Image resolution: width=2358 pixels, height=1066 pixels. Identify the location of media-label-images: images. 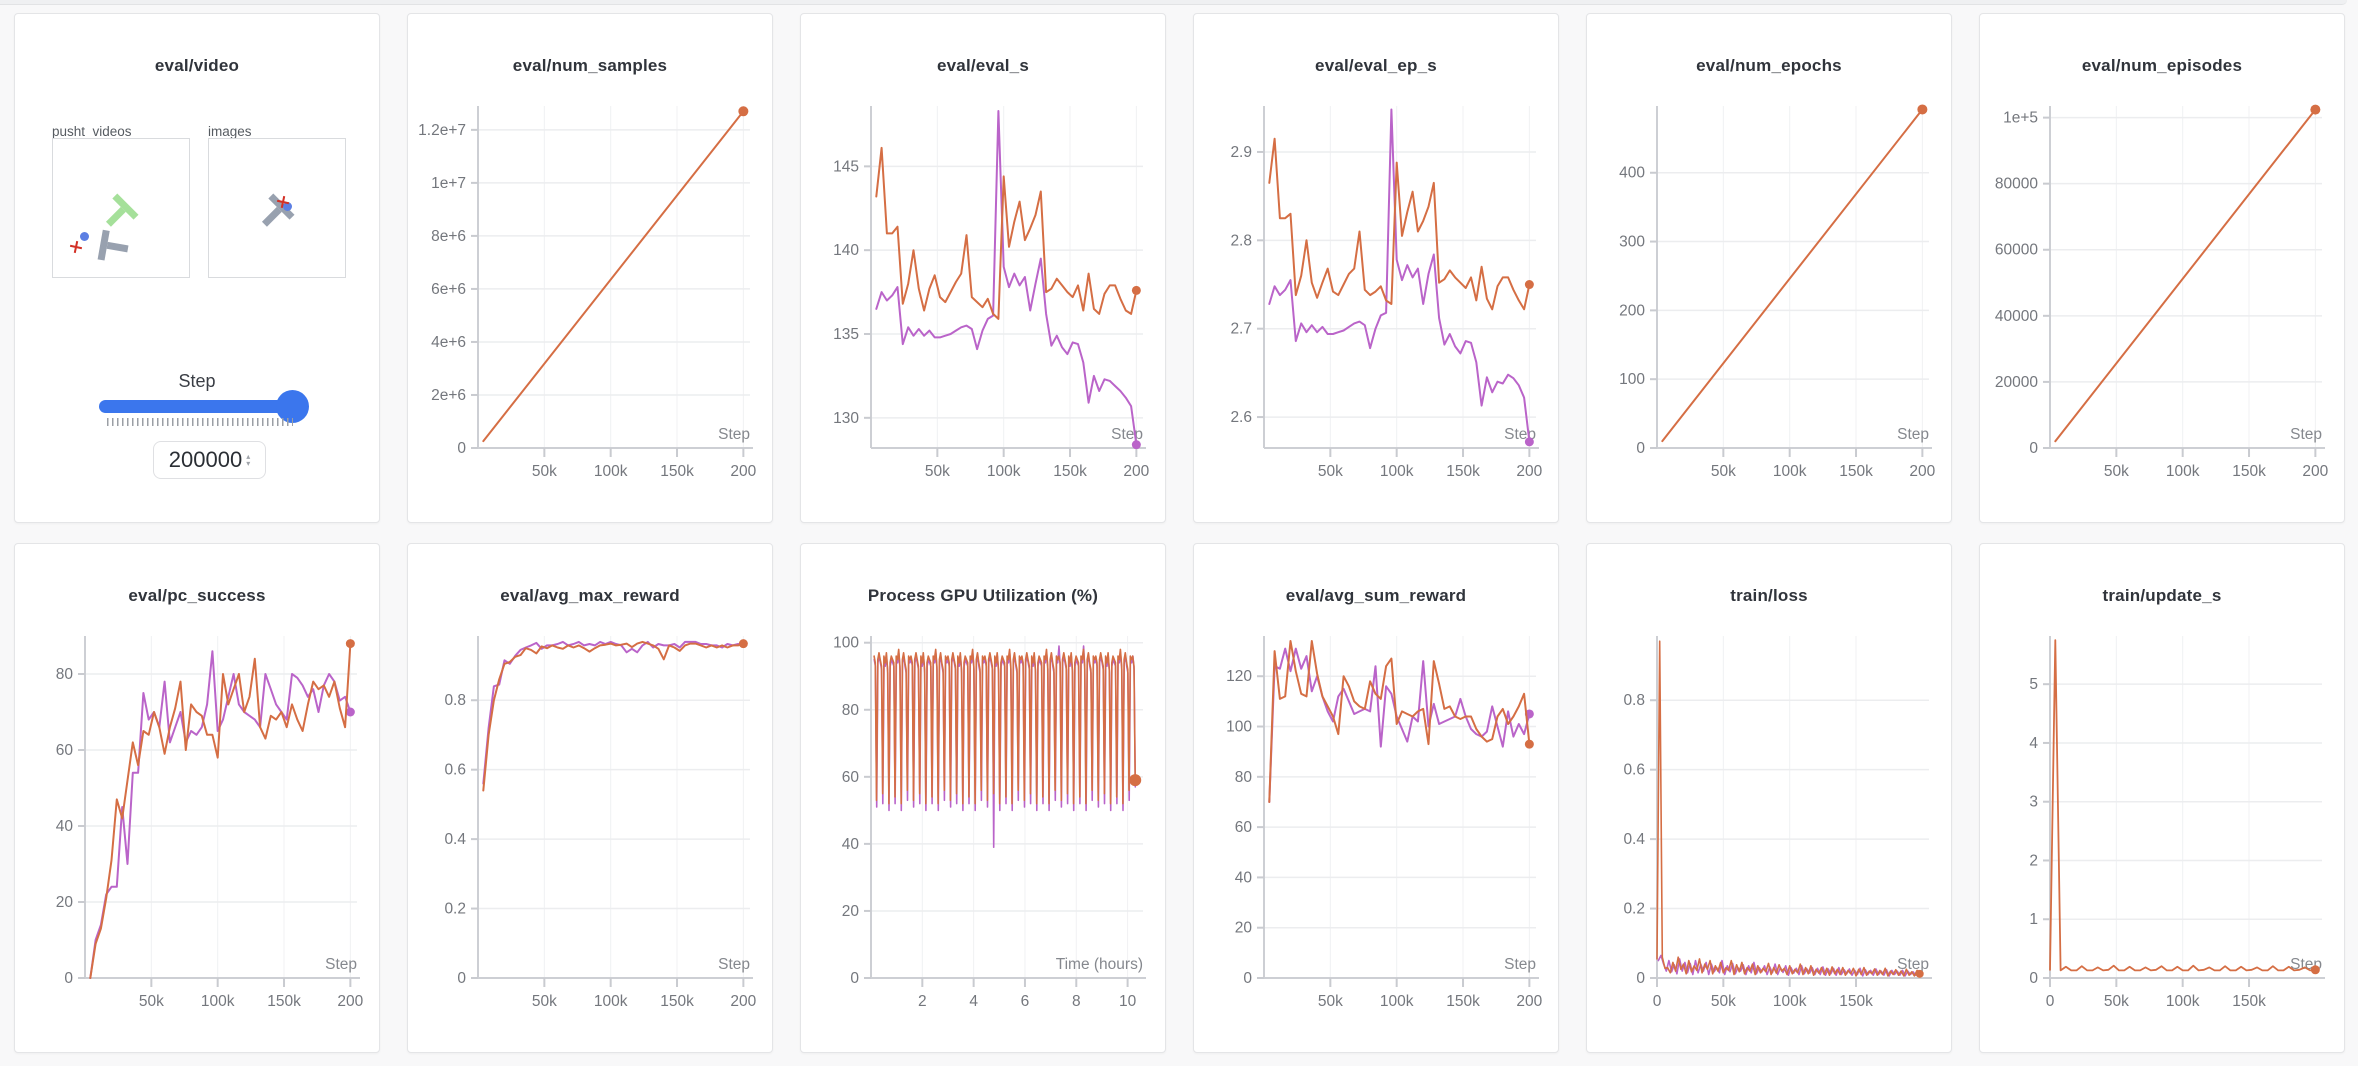
(230, 131).